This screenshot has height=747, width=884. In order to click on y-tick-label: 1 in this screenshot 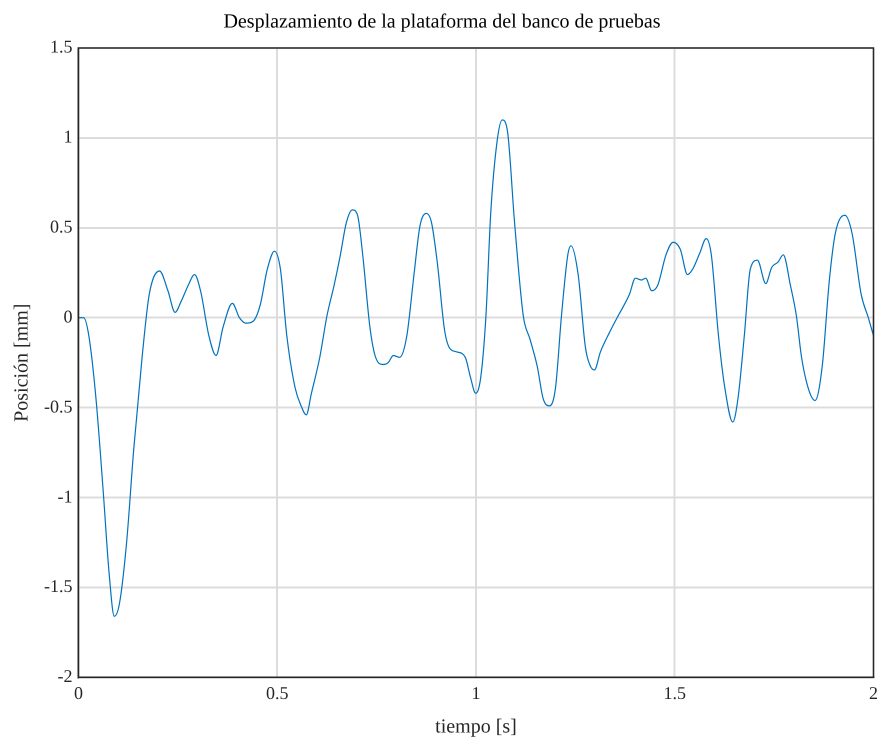, I will do `click(67, 136)`.